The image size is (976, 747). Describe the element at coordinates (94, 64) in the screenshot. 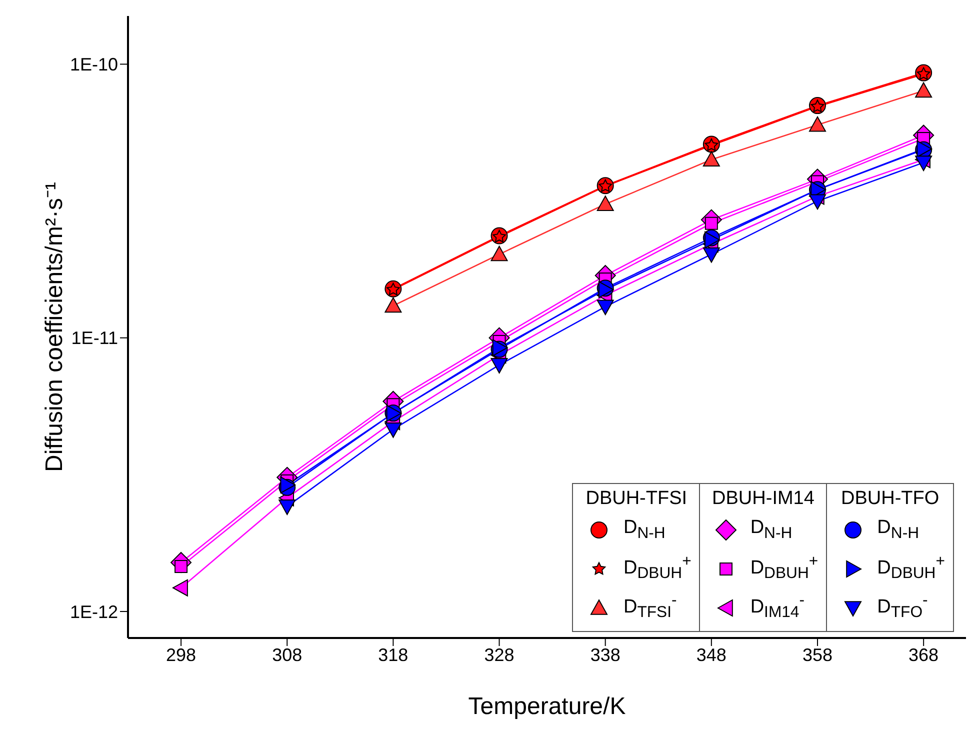

I see `y-tick-label: 1E-10` at that location.